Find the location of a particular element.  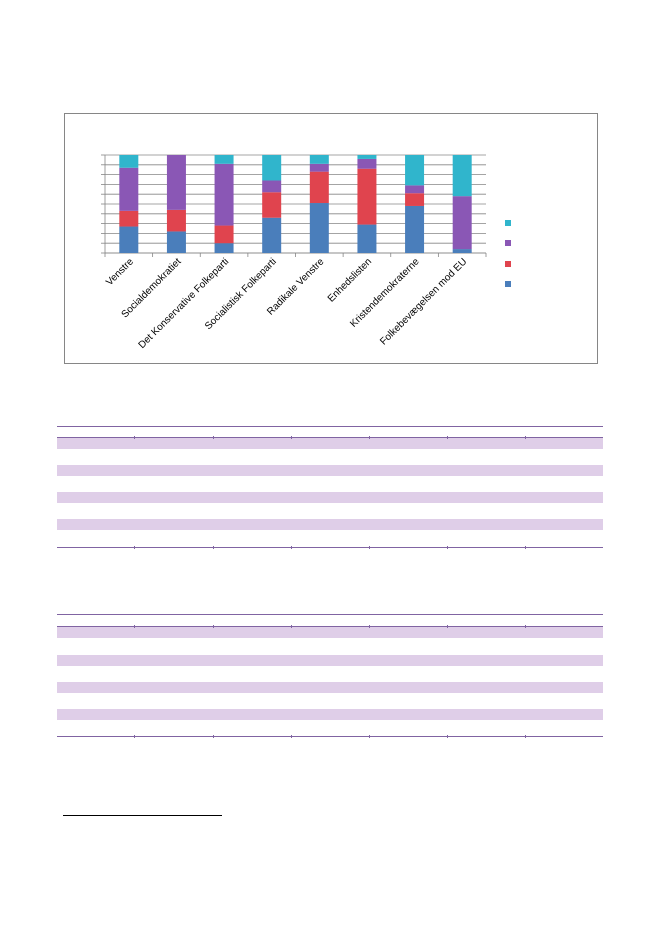

x-tick-label: Folkebevægelsen mod EU is located at coordinates (423, 301).